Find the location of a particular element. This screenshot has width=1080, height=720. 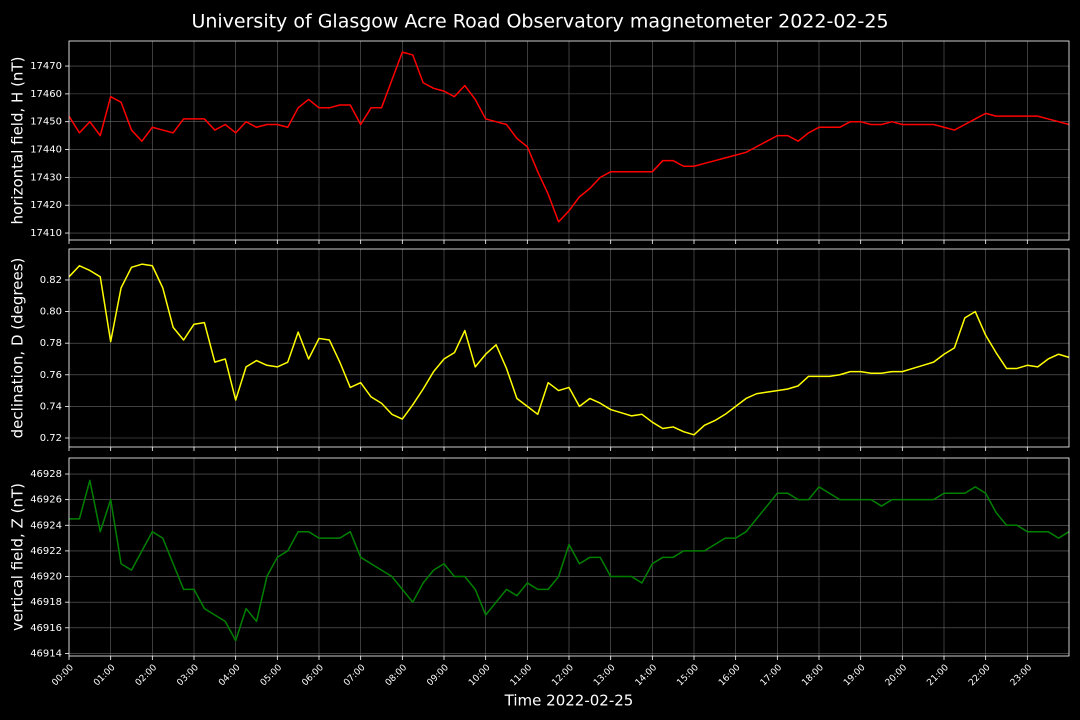

y-axis-label: vertical field, Z (nT) is located at coordinates (18, 557).